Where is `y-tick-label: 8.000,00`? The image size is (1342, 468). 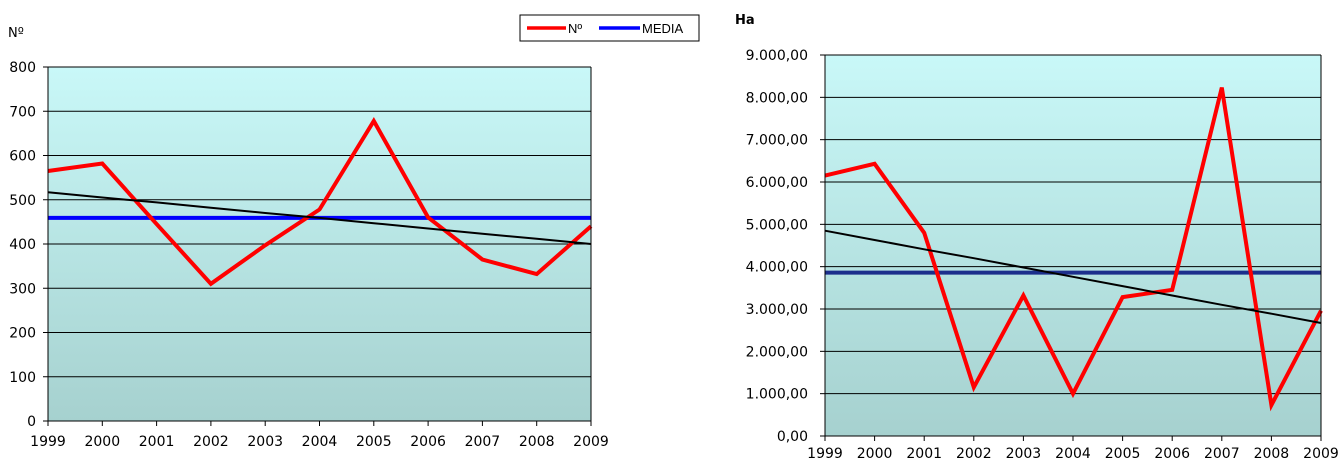
y-tick-label: 8.000,00 is located at coordinates (777, 98).